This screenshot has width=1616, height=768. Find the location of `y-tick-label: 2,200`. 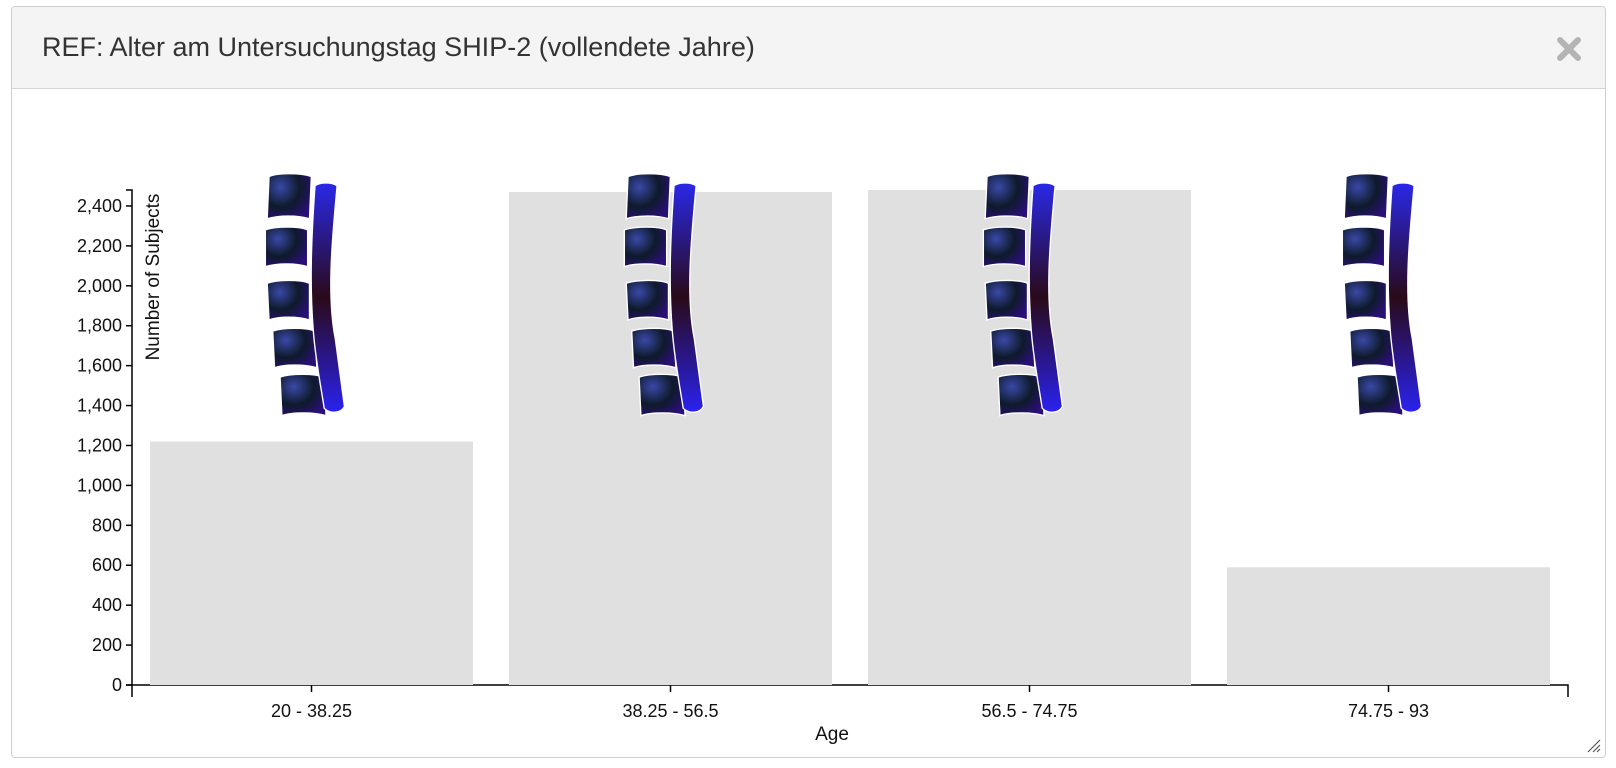

y-tick-label: 2,200 is located at coordinates (99, 246).